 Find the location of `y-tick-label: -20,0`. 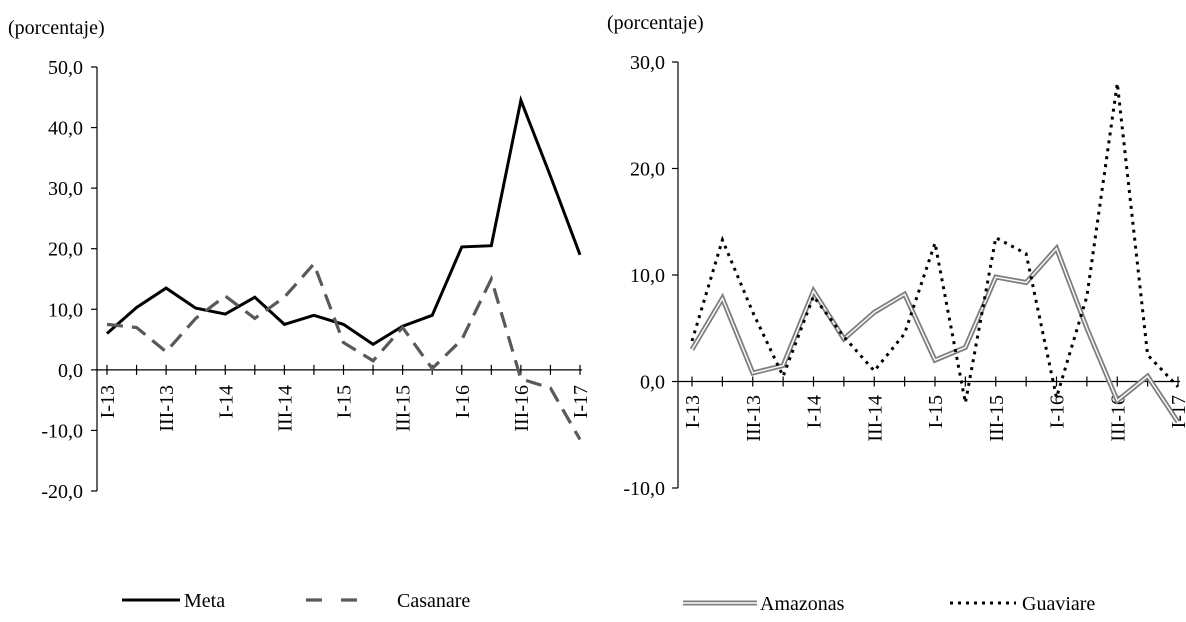

y-tick-label: -20,0 is located at coordinates (62, 492).